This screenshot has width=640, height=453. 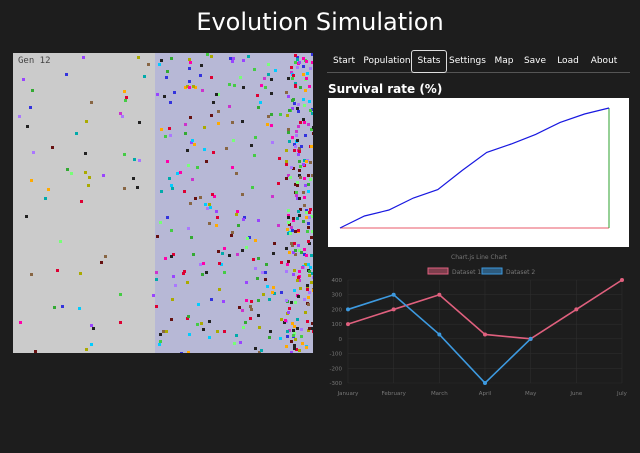 What do you see at coordinates (387, 61) in the screenshot?
I see `tab-population: Population` at bounding box center [387, 61].